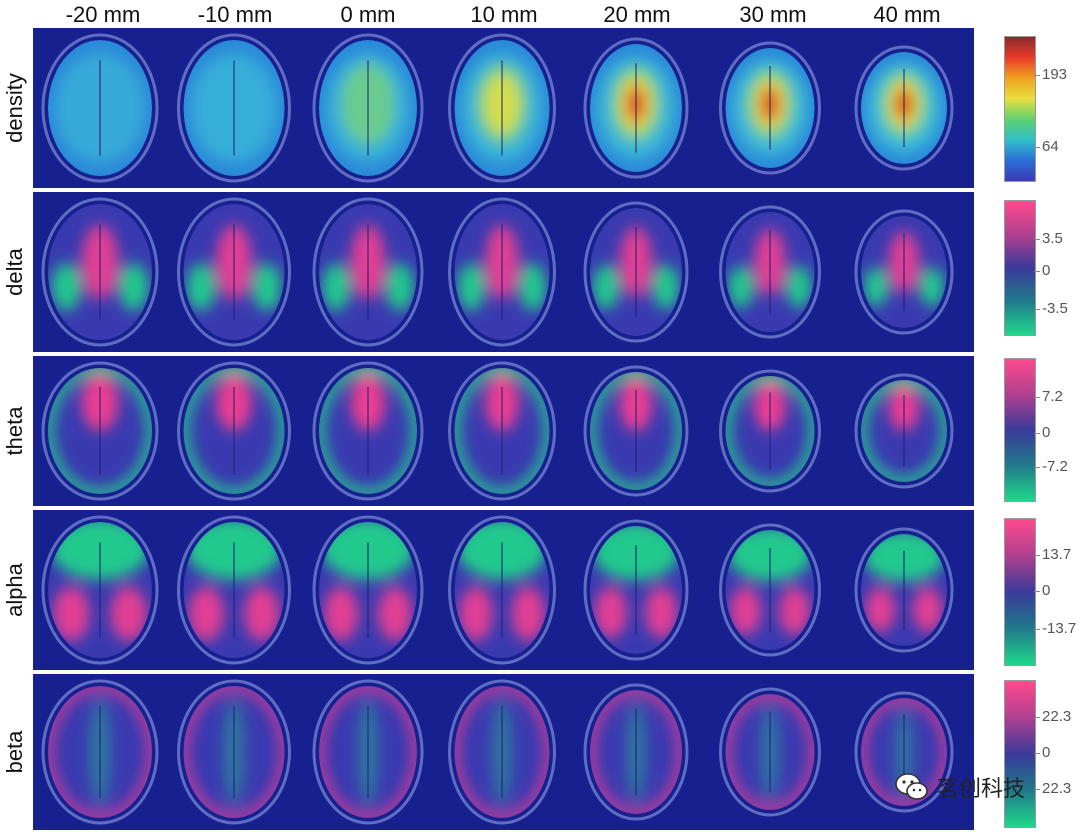 The image size is (1080, 834). I want to click on delta-tick-neg: -3.5, so click(1051, 308).